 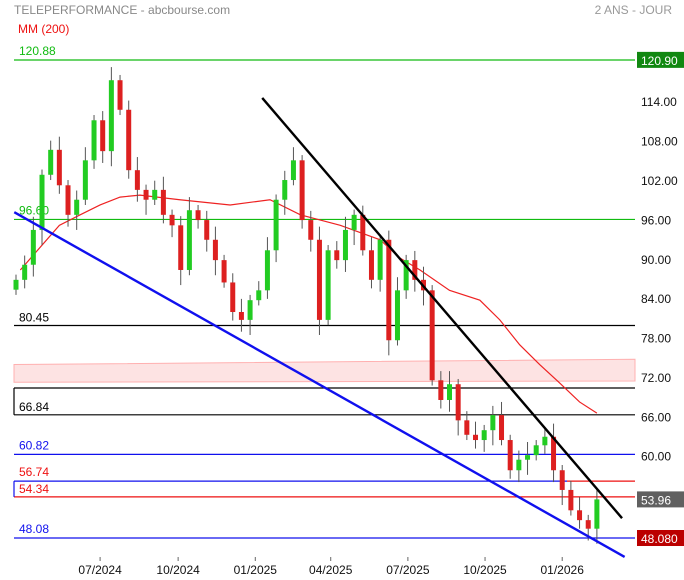 What do you see at coordinates (656, 220) in the screenshot?
I see `y-tick-label: 96.00` at bounding box center [656, 220].